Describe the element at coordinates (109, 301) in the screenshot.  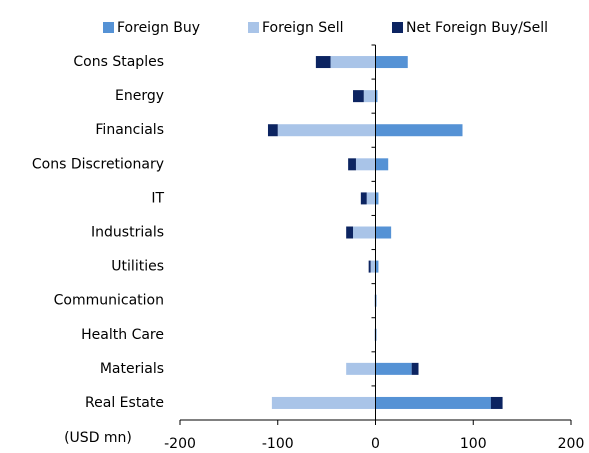
I see `y-tick-label: Communication` at that location.